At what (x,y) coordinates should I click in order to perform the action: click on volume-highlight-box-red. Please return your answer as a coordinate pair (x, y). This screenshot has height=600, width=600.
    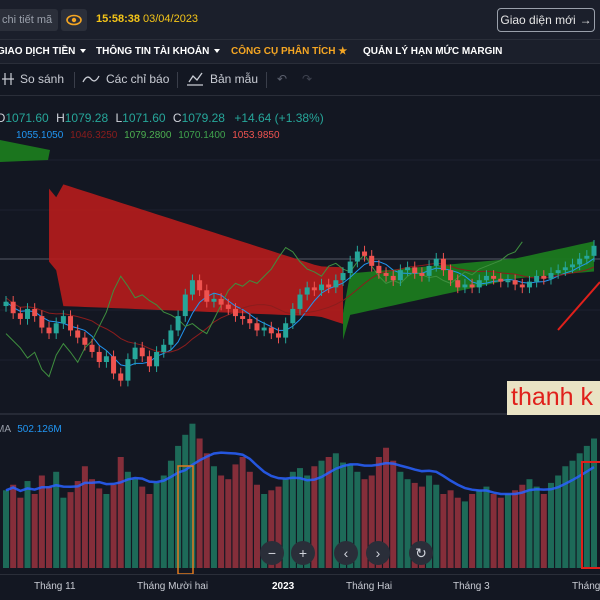
    Looking at the image, I should click on (590, 515).